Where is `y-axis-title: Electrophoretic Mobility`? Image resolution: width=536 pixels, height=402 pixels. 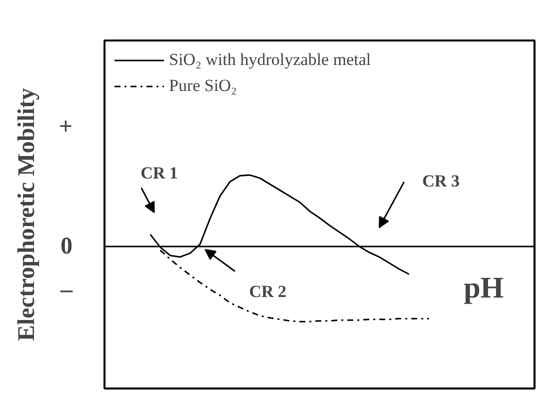 y-axis-title: Electrophoretic Mobility is located at coordinates (27, 215).